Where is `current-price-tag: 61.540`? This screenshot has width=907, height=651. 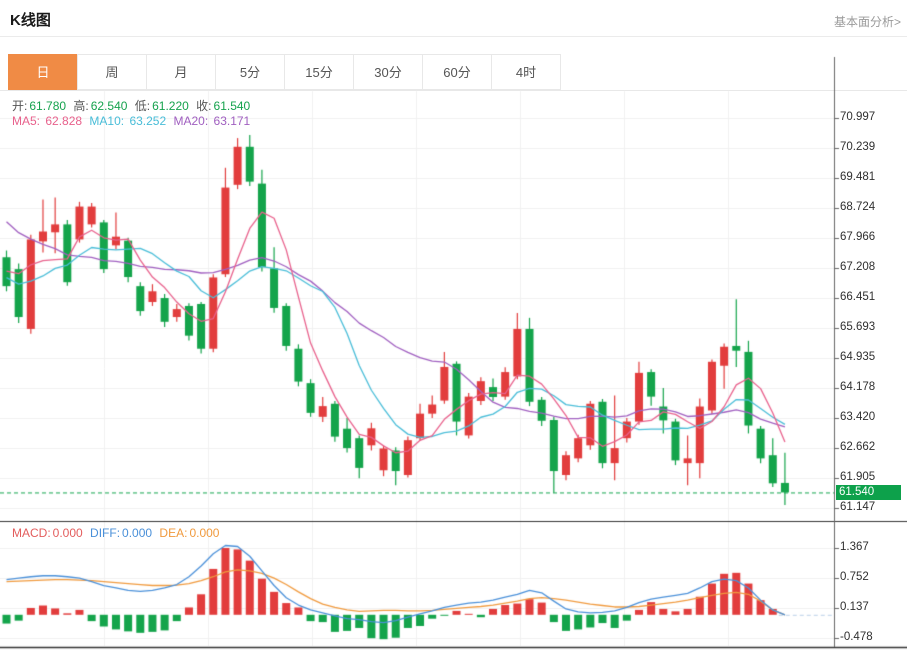
current-price-tag: 61.540 is located at coordinates (868, 492).